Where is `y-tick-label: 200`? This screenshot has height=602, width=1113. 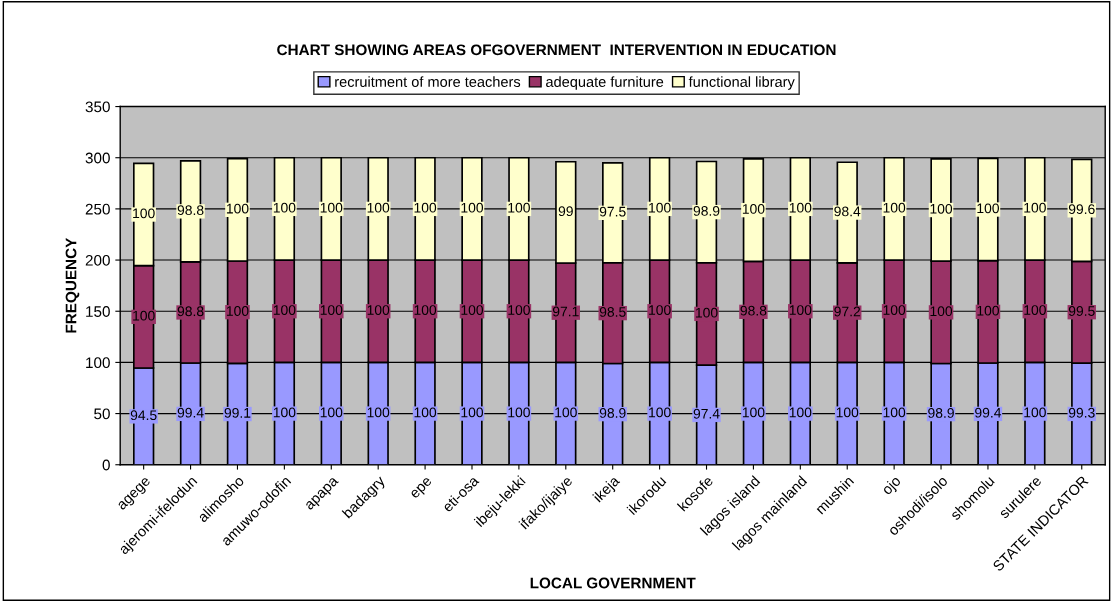 y-tick-label: 200 is located at coordinates (97, 260).